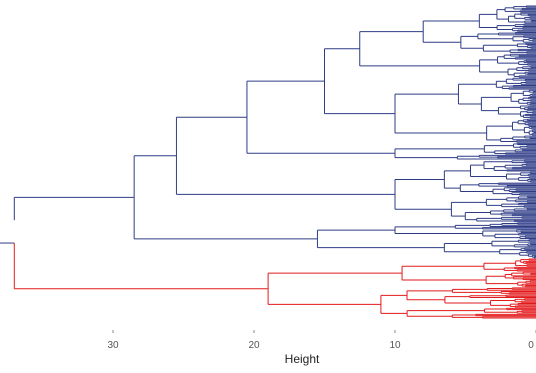 The height and width of the screenshot is (373, 536). I want to click on x-axis-title: Height, so click(302, 359).